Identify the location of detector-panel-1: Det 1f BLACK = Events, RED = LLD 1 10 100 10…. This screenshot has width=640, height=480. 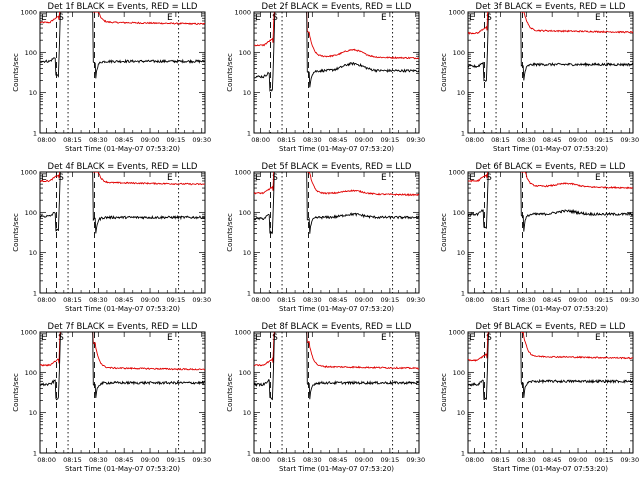
(111, 77).